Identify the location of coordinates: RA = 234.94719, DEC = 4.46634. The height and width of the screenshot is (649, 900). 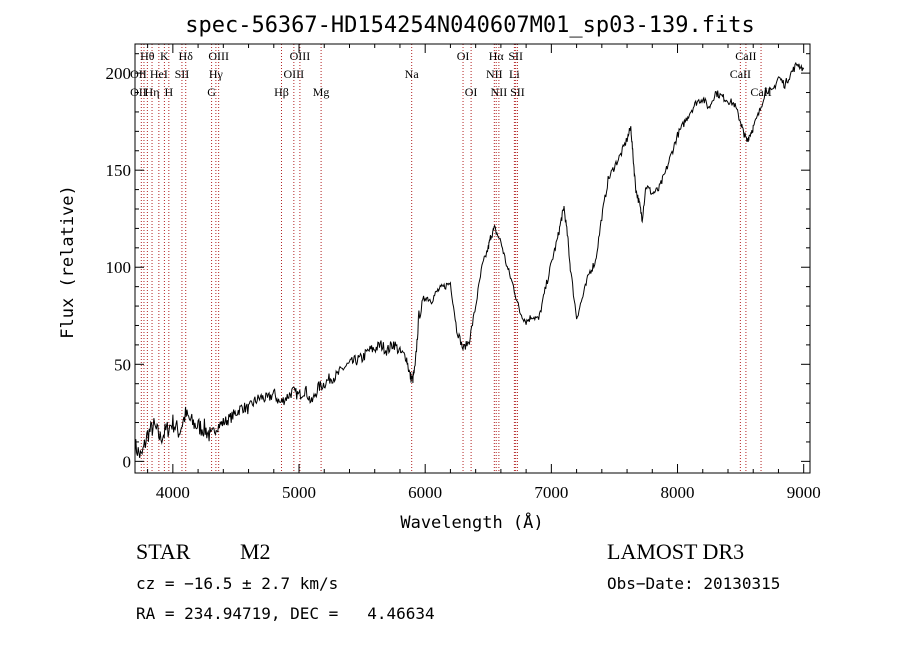
(285, 613).